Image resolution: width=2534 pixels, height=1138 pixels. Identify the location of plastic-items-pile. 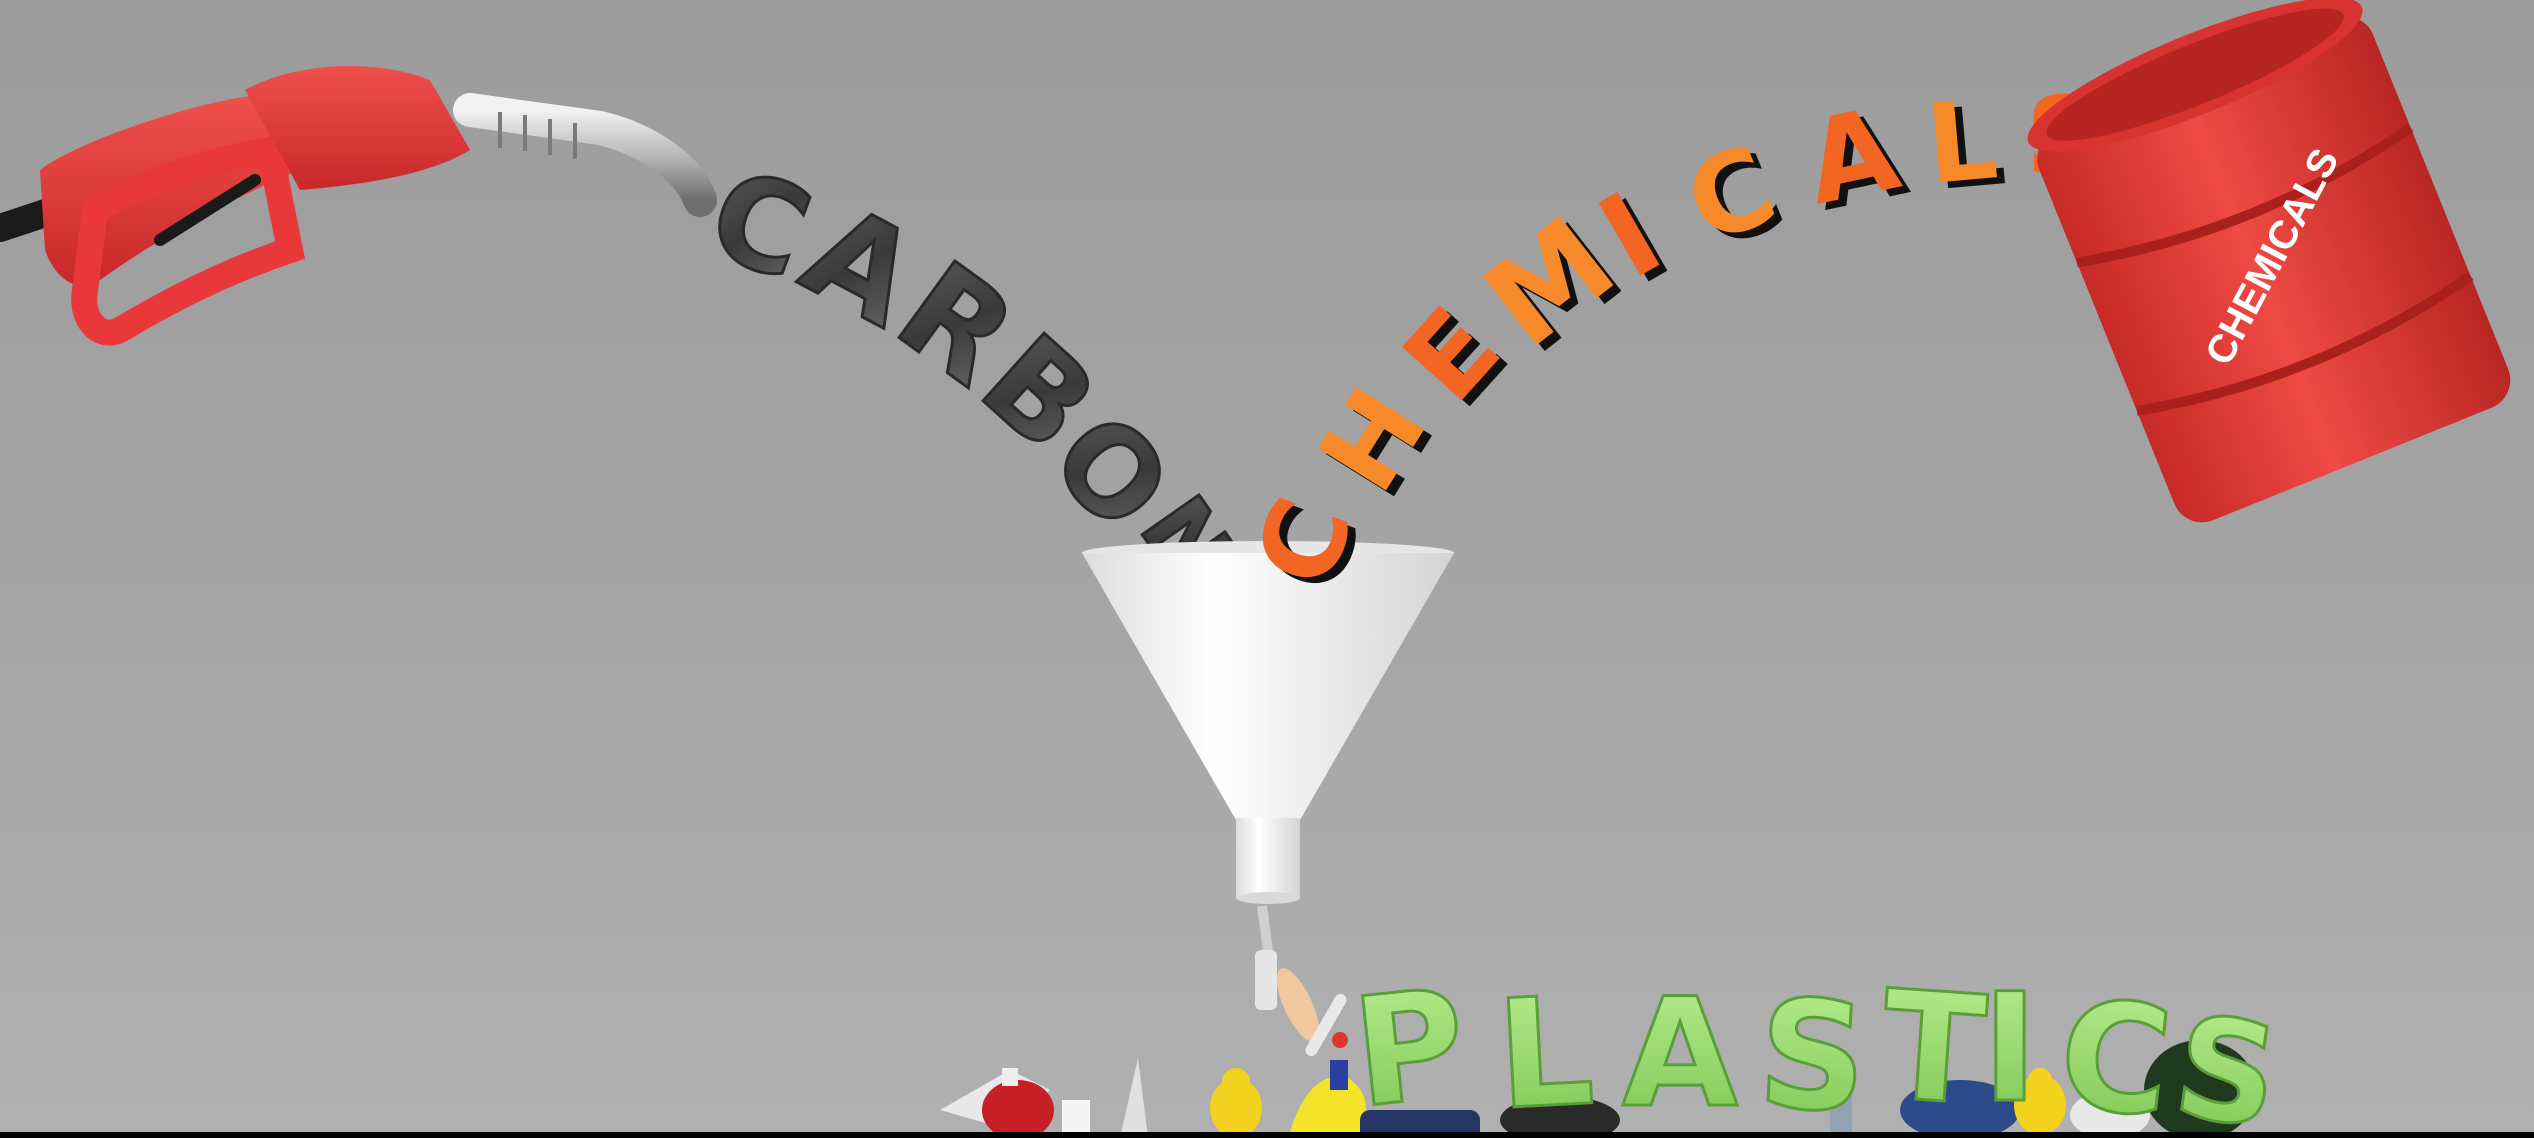
(1598, 1021).